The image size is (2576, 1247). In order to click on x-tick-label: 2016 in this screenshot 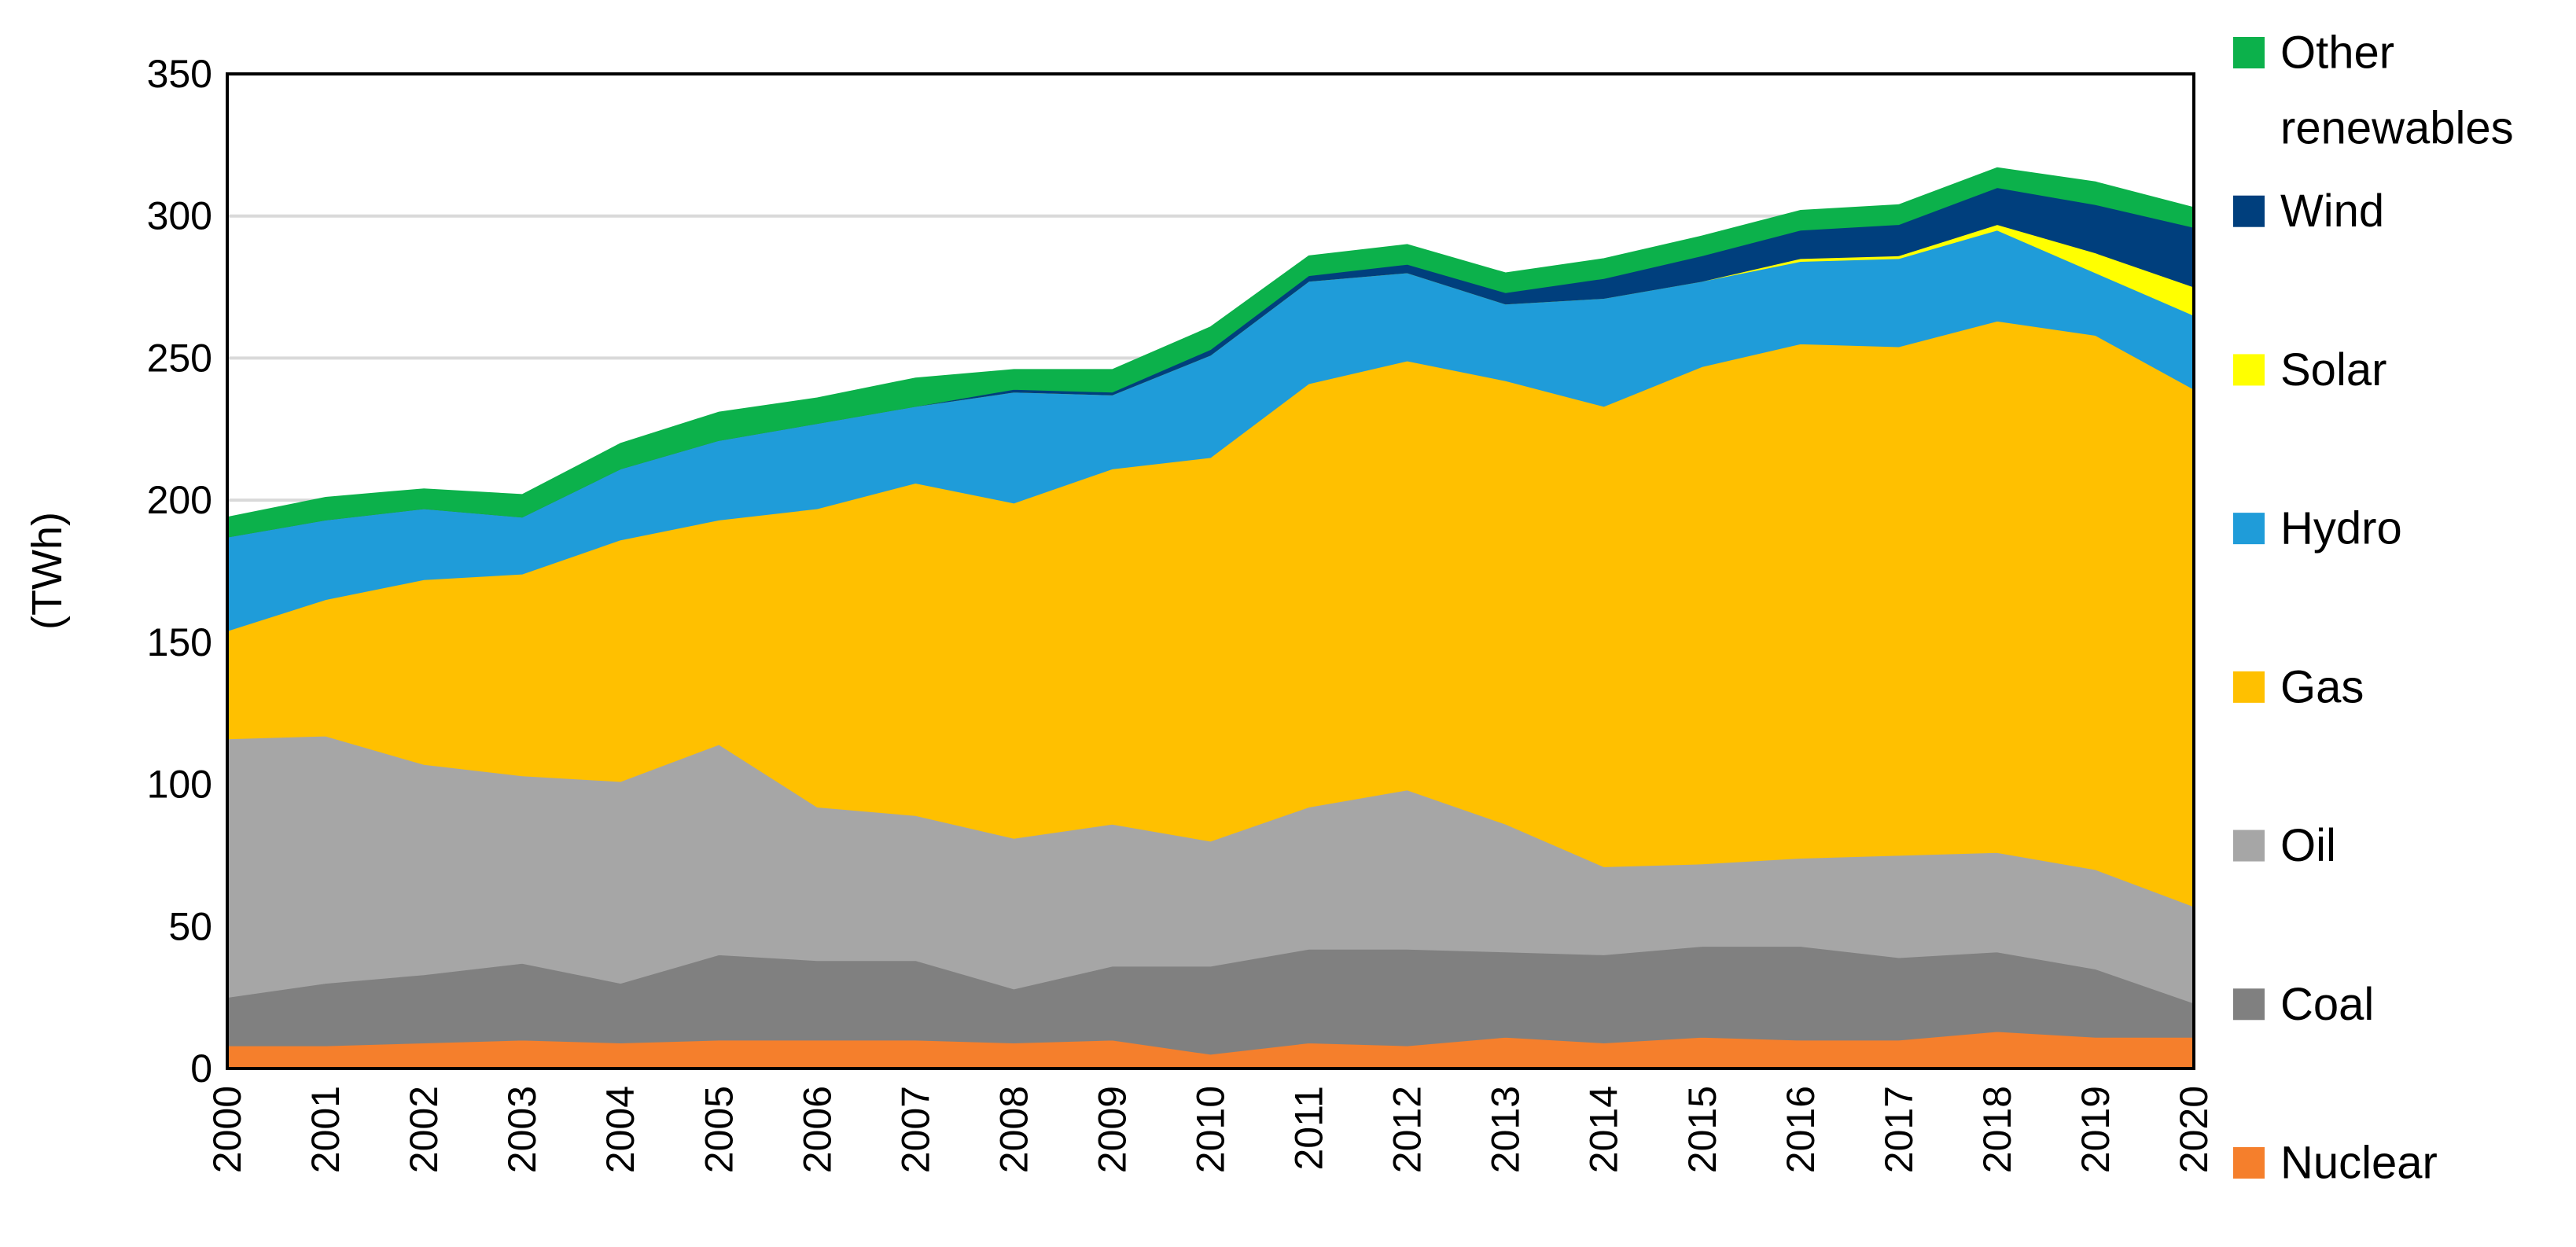, I will do `click(1801, 1129)`.